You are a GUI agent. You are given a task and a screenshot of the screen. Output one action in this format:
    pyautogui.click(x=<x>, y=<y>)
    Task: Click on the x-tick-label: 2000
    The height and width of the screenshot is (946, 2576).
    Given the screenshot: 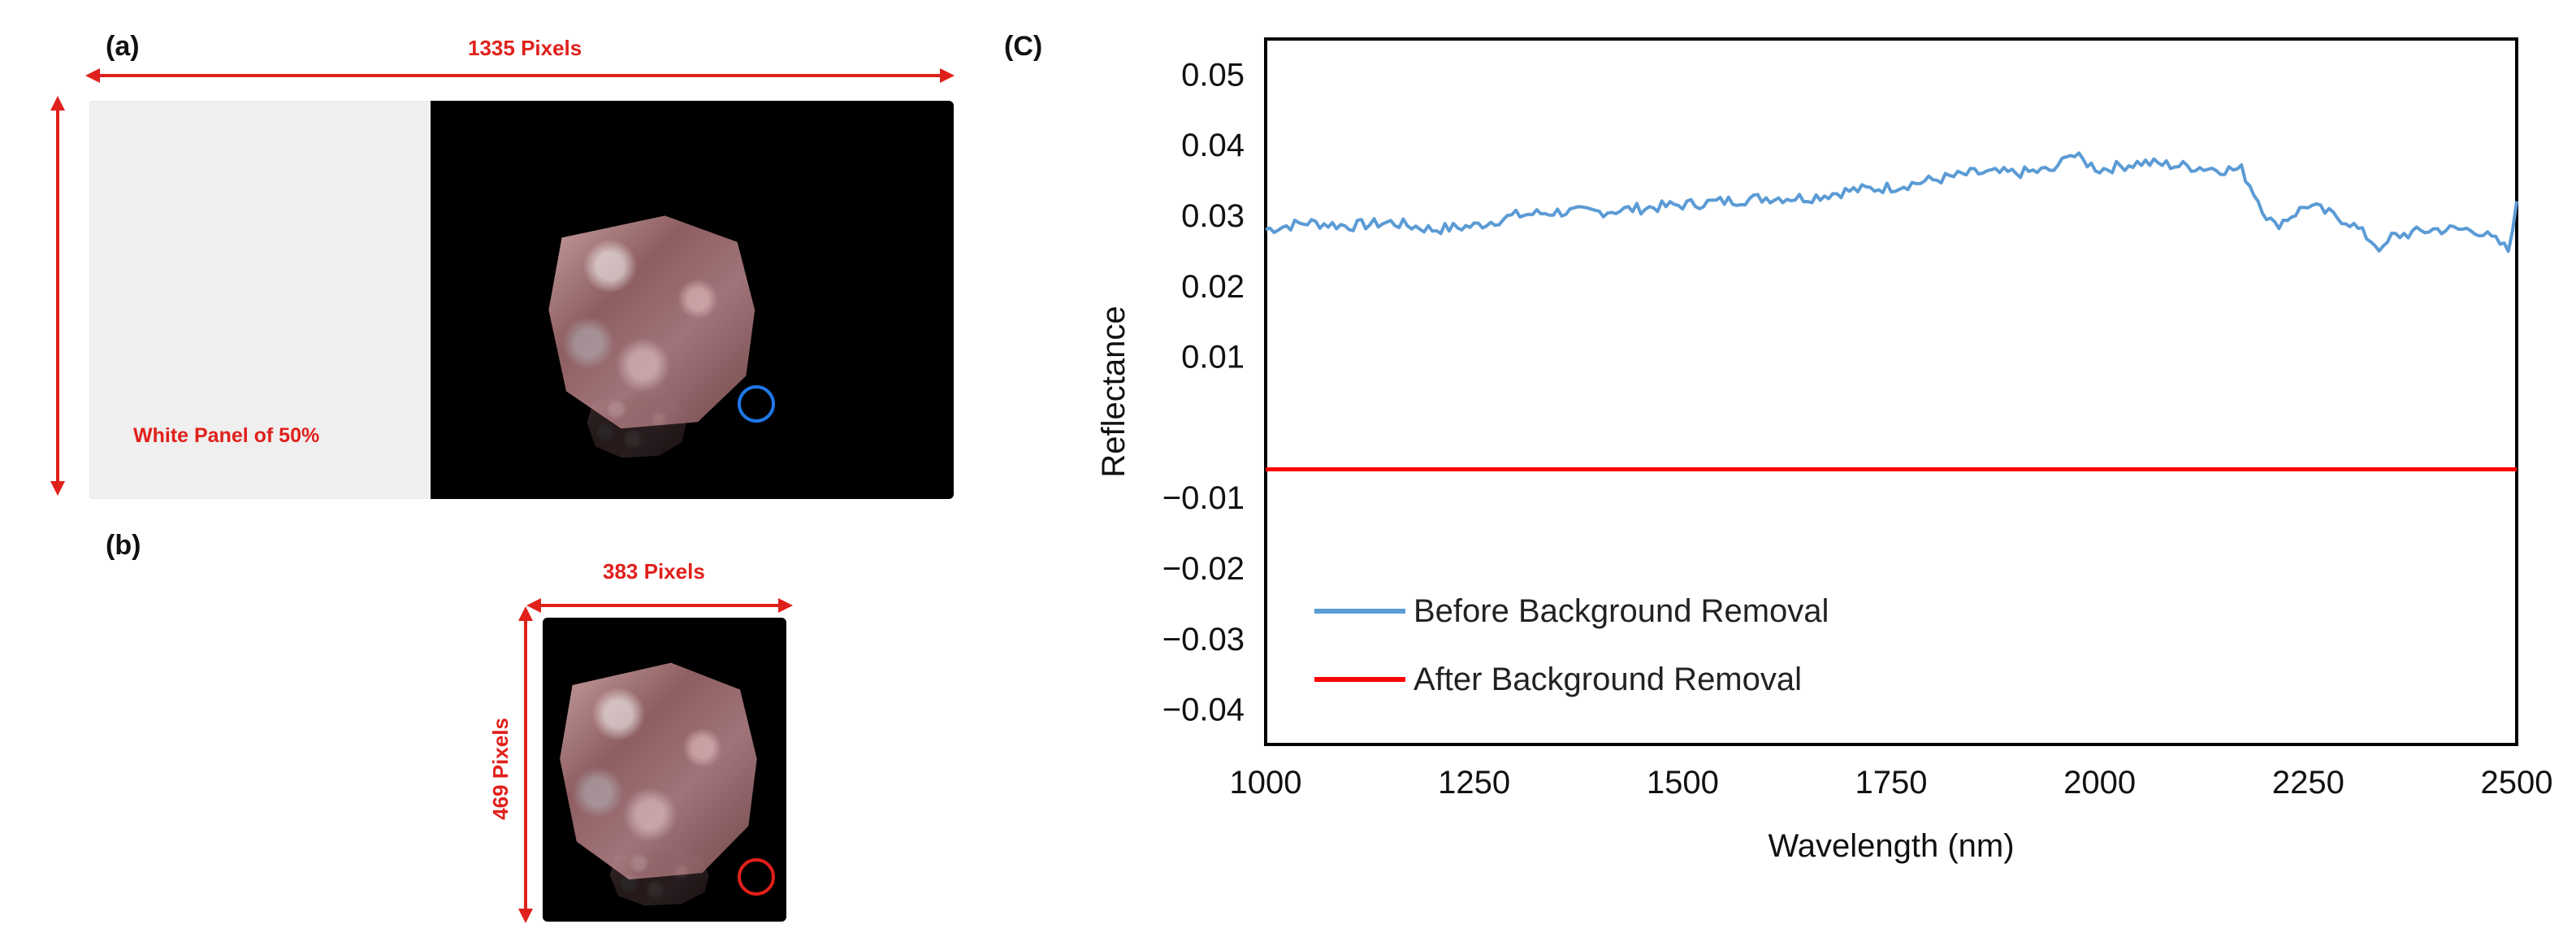 What is the action you would take?
    pyautogui.click(x=2099, y=783)
    